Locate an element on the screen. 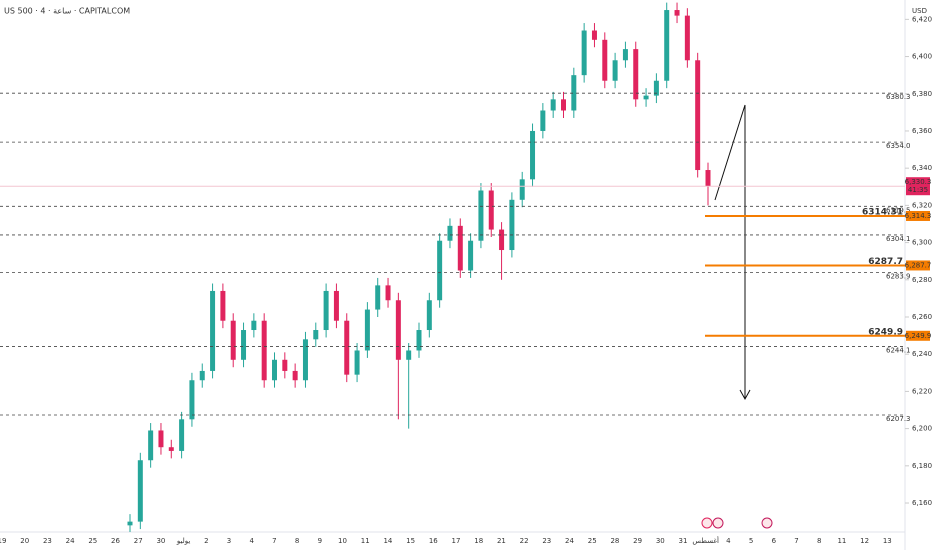 Image resolution: width=932 pixels, height=550 pixels. target-label: 6287.7 is located at coordinates (885, 262).